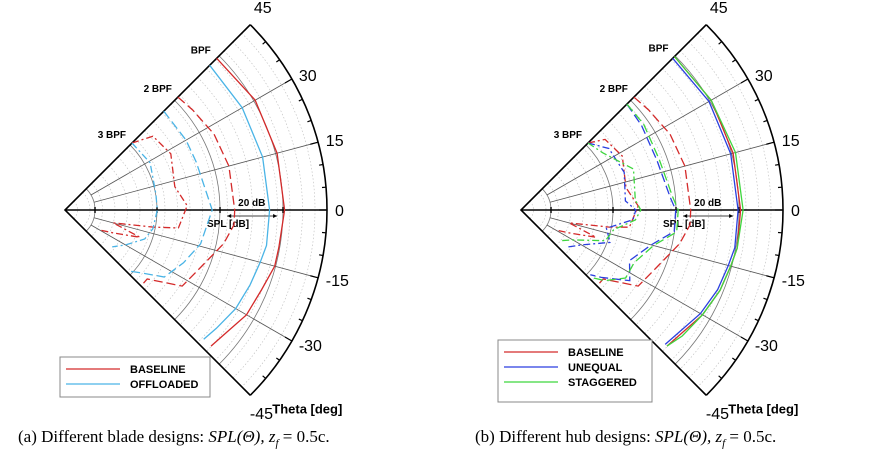 The height and width of the screenshot is (466, 883). What do you see at coordinates (793, 281) in the screenshot?
I see `theta-tick-label: -15` at bounding box center [793, 281].